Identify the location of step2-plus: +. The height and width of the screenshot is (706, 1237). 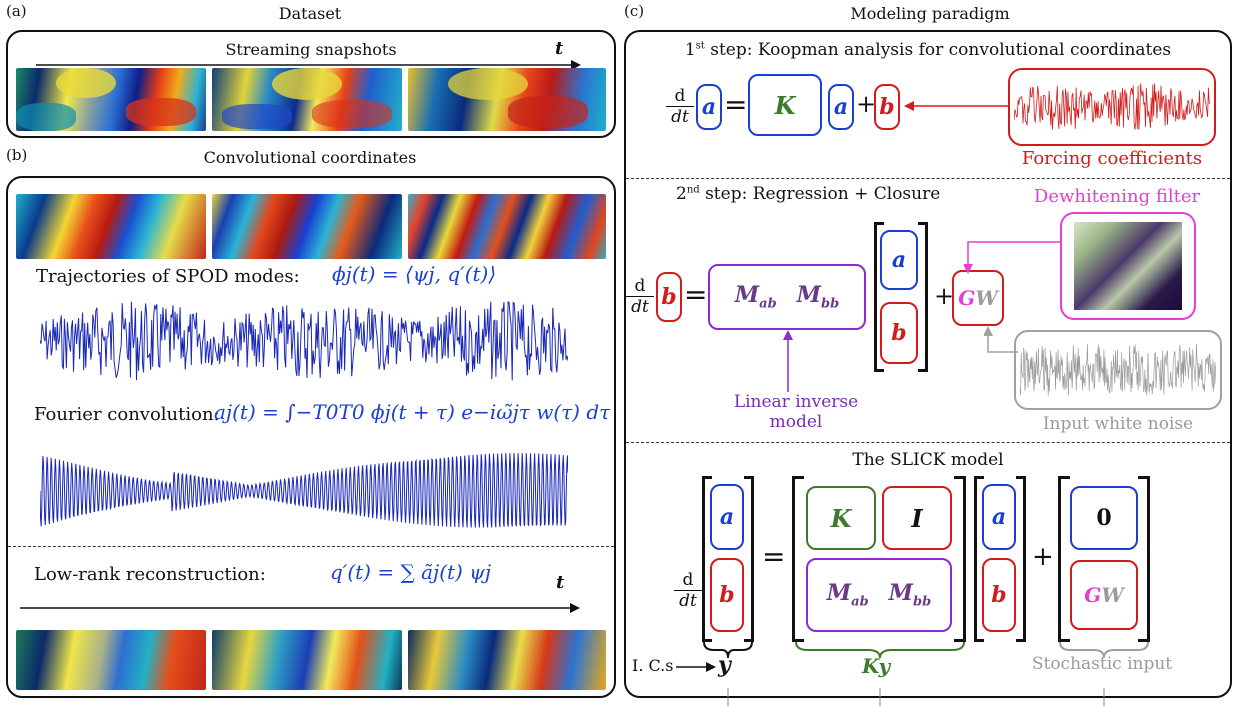
(944, 296).